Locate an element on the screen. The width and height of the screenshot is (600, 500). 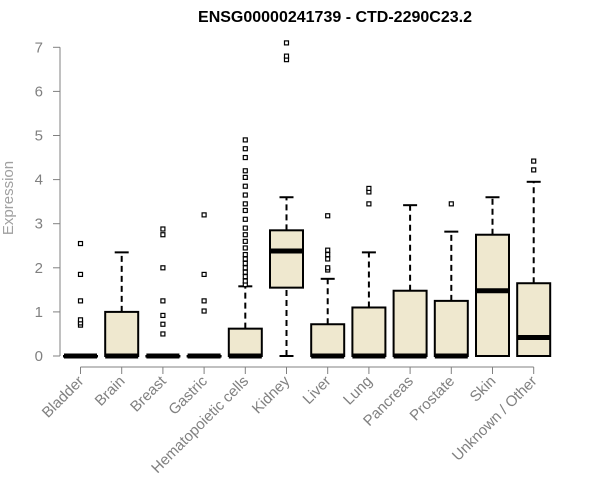
box-brain is located at coordinates (122, 305).